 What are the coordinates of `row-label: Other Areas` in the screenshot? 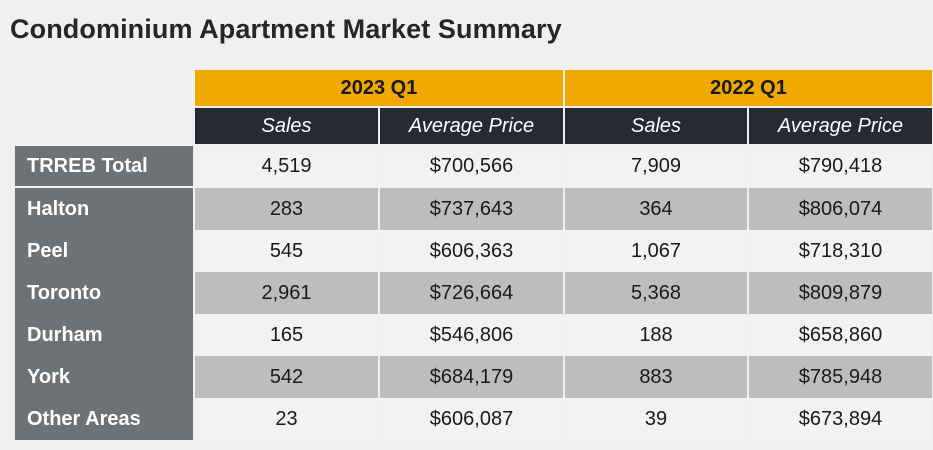 It's located at (104, 419).